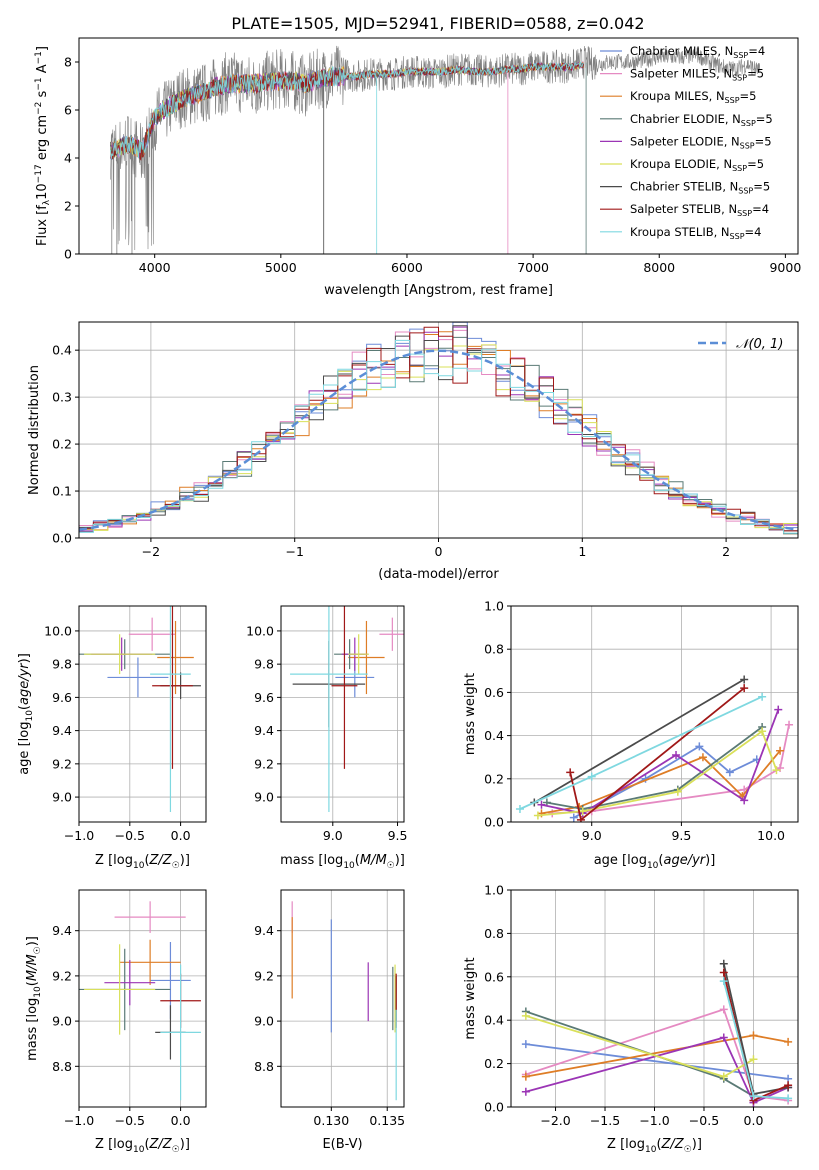 This screenshot has height=1170, width=819. Describe the element at coordinates (68, 110) in the screenshot. I see `y-tick-label: 6` at that location.